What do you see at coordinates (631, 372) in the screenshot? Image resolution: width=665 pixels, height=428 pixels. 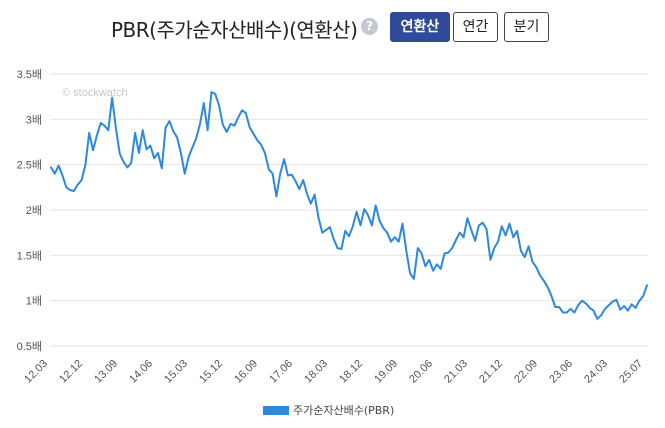 I see `x-tick-label: 25.07` at bounding box center [631, 372].